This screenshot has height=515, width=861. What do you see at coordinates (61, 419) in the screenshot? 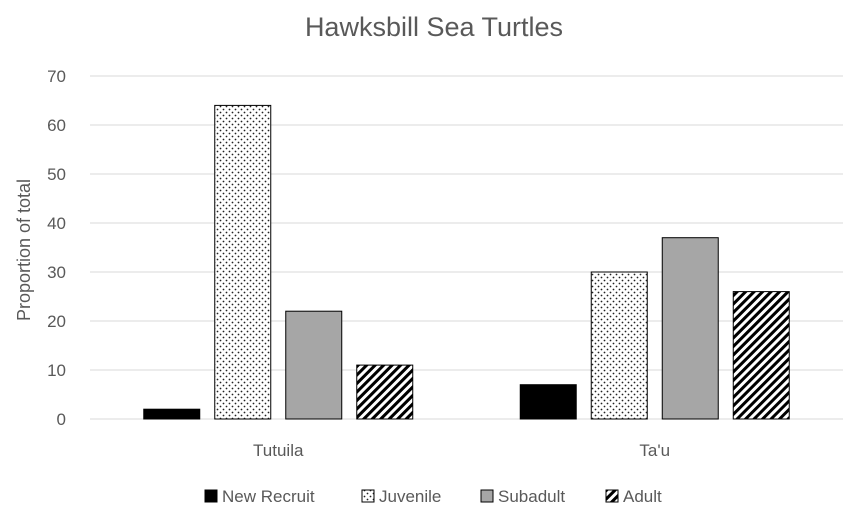
I see `y-tick-label: 0` at bounding box center [61, 419].